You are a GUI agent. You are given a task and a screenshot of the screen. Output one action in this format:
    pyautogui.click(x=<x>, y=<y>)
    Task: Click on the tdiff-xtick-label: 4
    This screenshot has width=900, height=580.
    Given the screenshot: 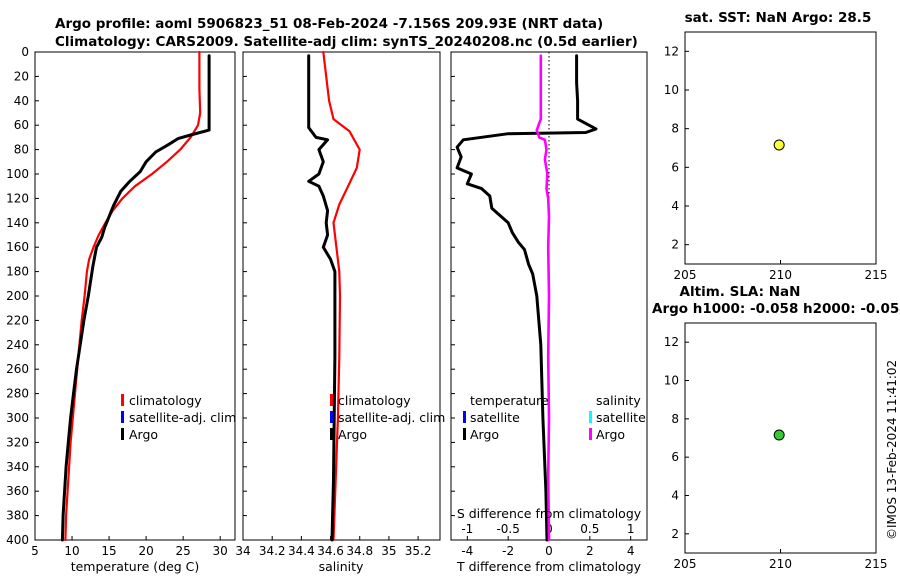 What is the action you would take?
    pyautogui.click(x=631, y=551)
    